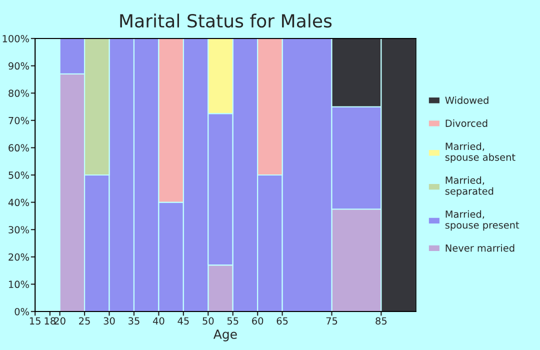 The width and height of the screenshot is (540, 350). What do you see at coordinates (258, 321) in the screenshot?
I see `x-tick-label: 60` at bounding box center [258, 321].